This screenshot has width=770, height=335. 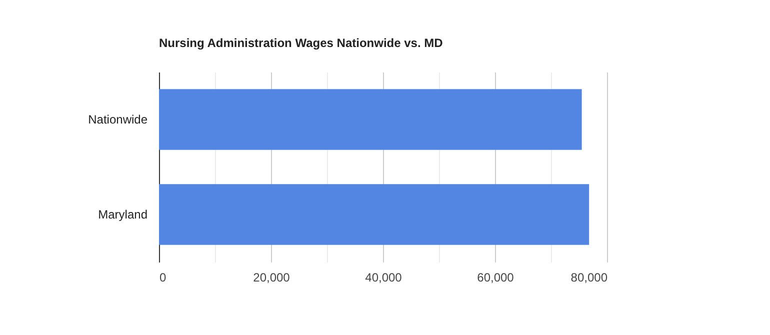 I want to click on chart-title: Nursing Administration Wages Nationwide vs. MD, so click(x=301, y=43).